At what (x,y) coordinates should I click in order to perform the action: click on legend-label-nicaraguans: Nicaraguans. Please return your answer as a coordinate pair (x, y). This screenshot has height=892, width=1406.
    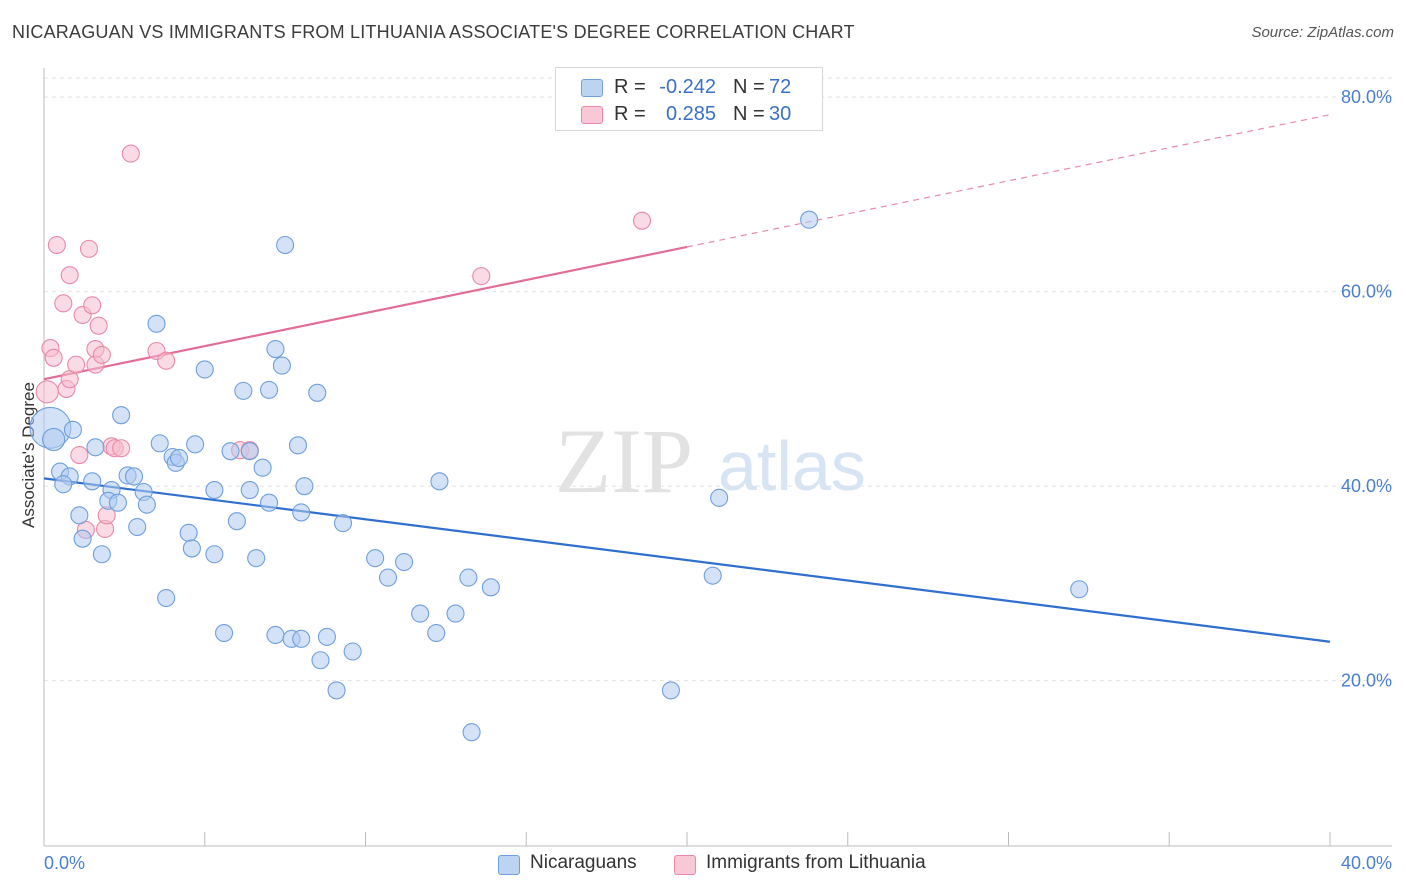
    Looking at the image, I should click on (583, 862).